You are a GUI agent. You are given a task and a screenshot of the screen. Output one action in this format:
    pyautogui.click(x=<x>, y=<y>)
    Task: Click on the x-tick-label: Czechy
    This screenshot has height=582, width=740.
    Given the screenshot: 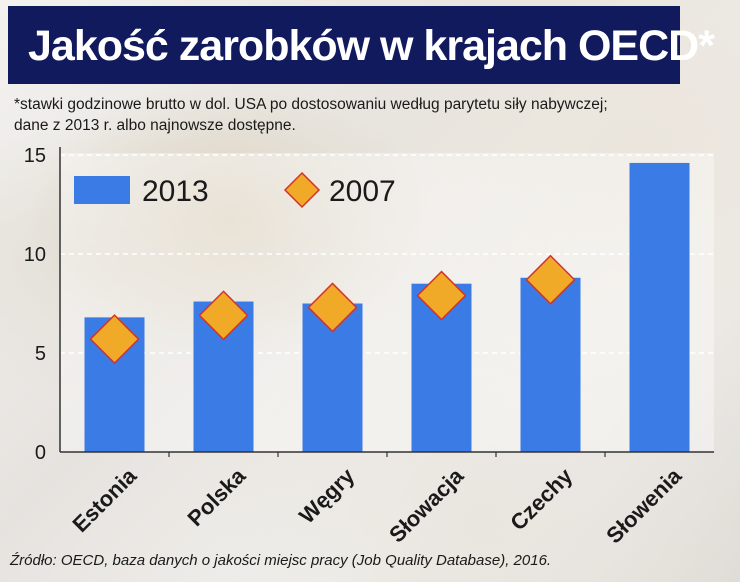 What is the action you would take?
    pyautogui.click(x=541, y=499)
    